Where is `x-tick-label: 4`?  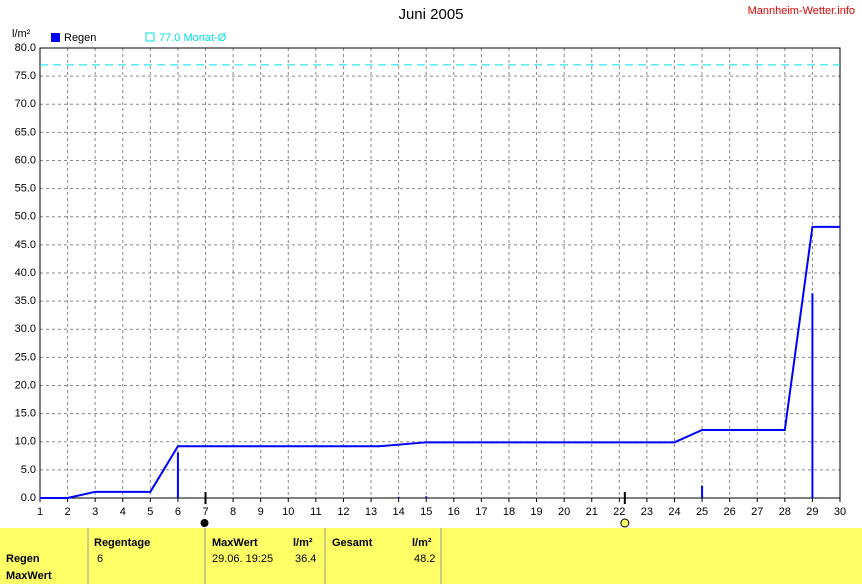 x-tick-label: 4 is located at coordinates (123, 512).